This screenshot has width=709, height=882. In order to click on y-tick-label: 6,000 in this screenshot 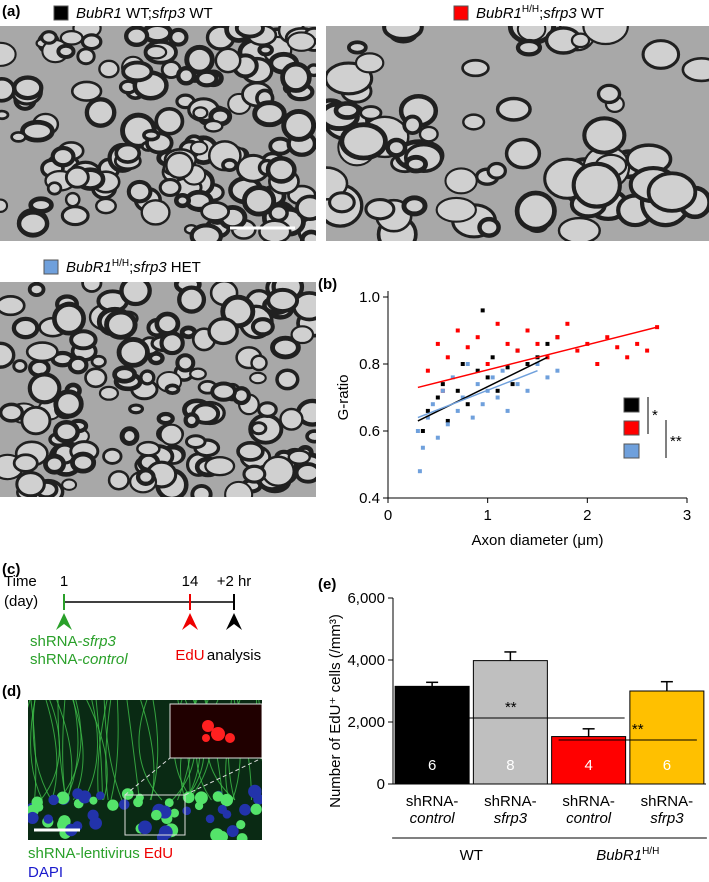, I will do `click(366, 598)`.